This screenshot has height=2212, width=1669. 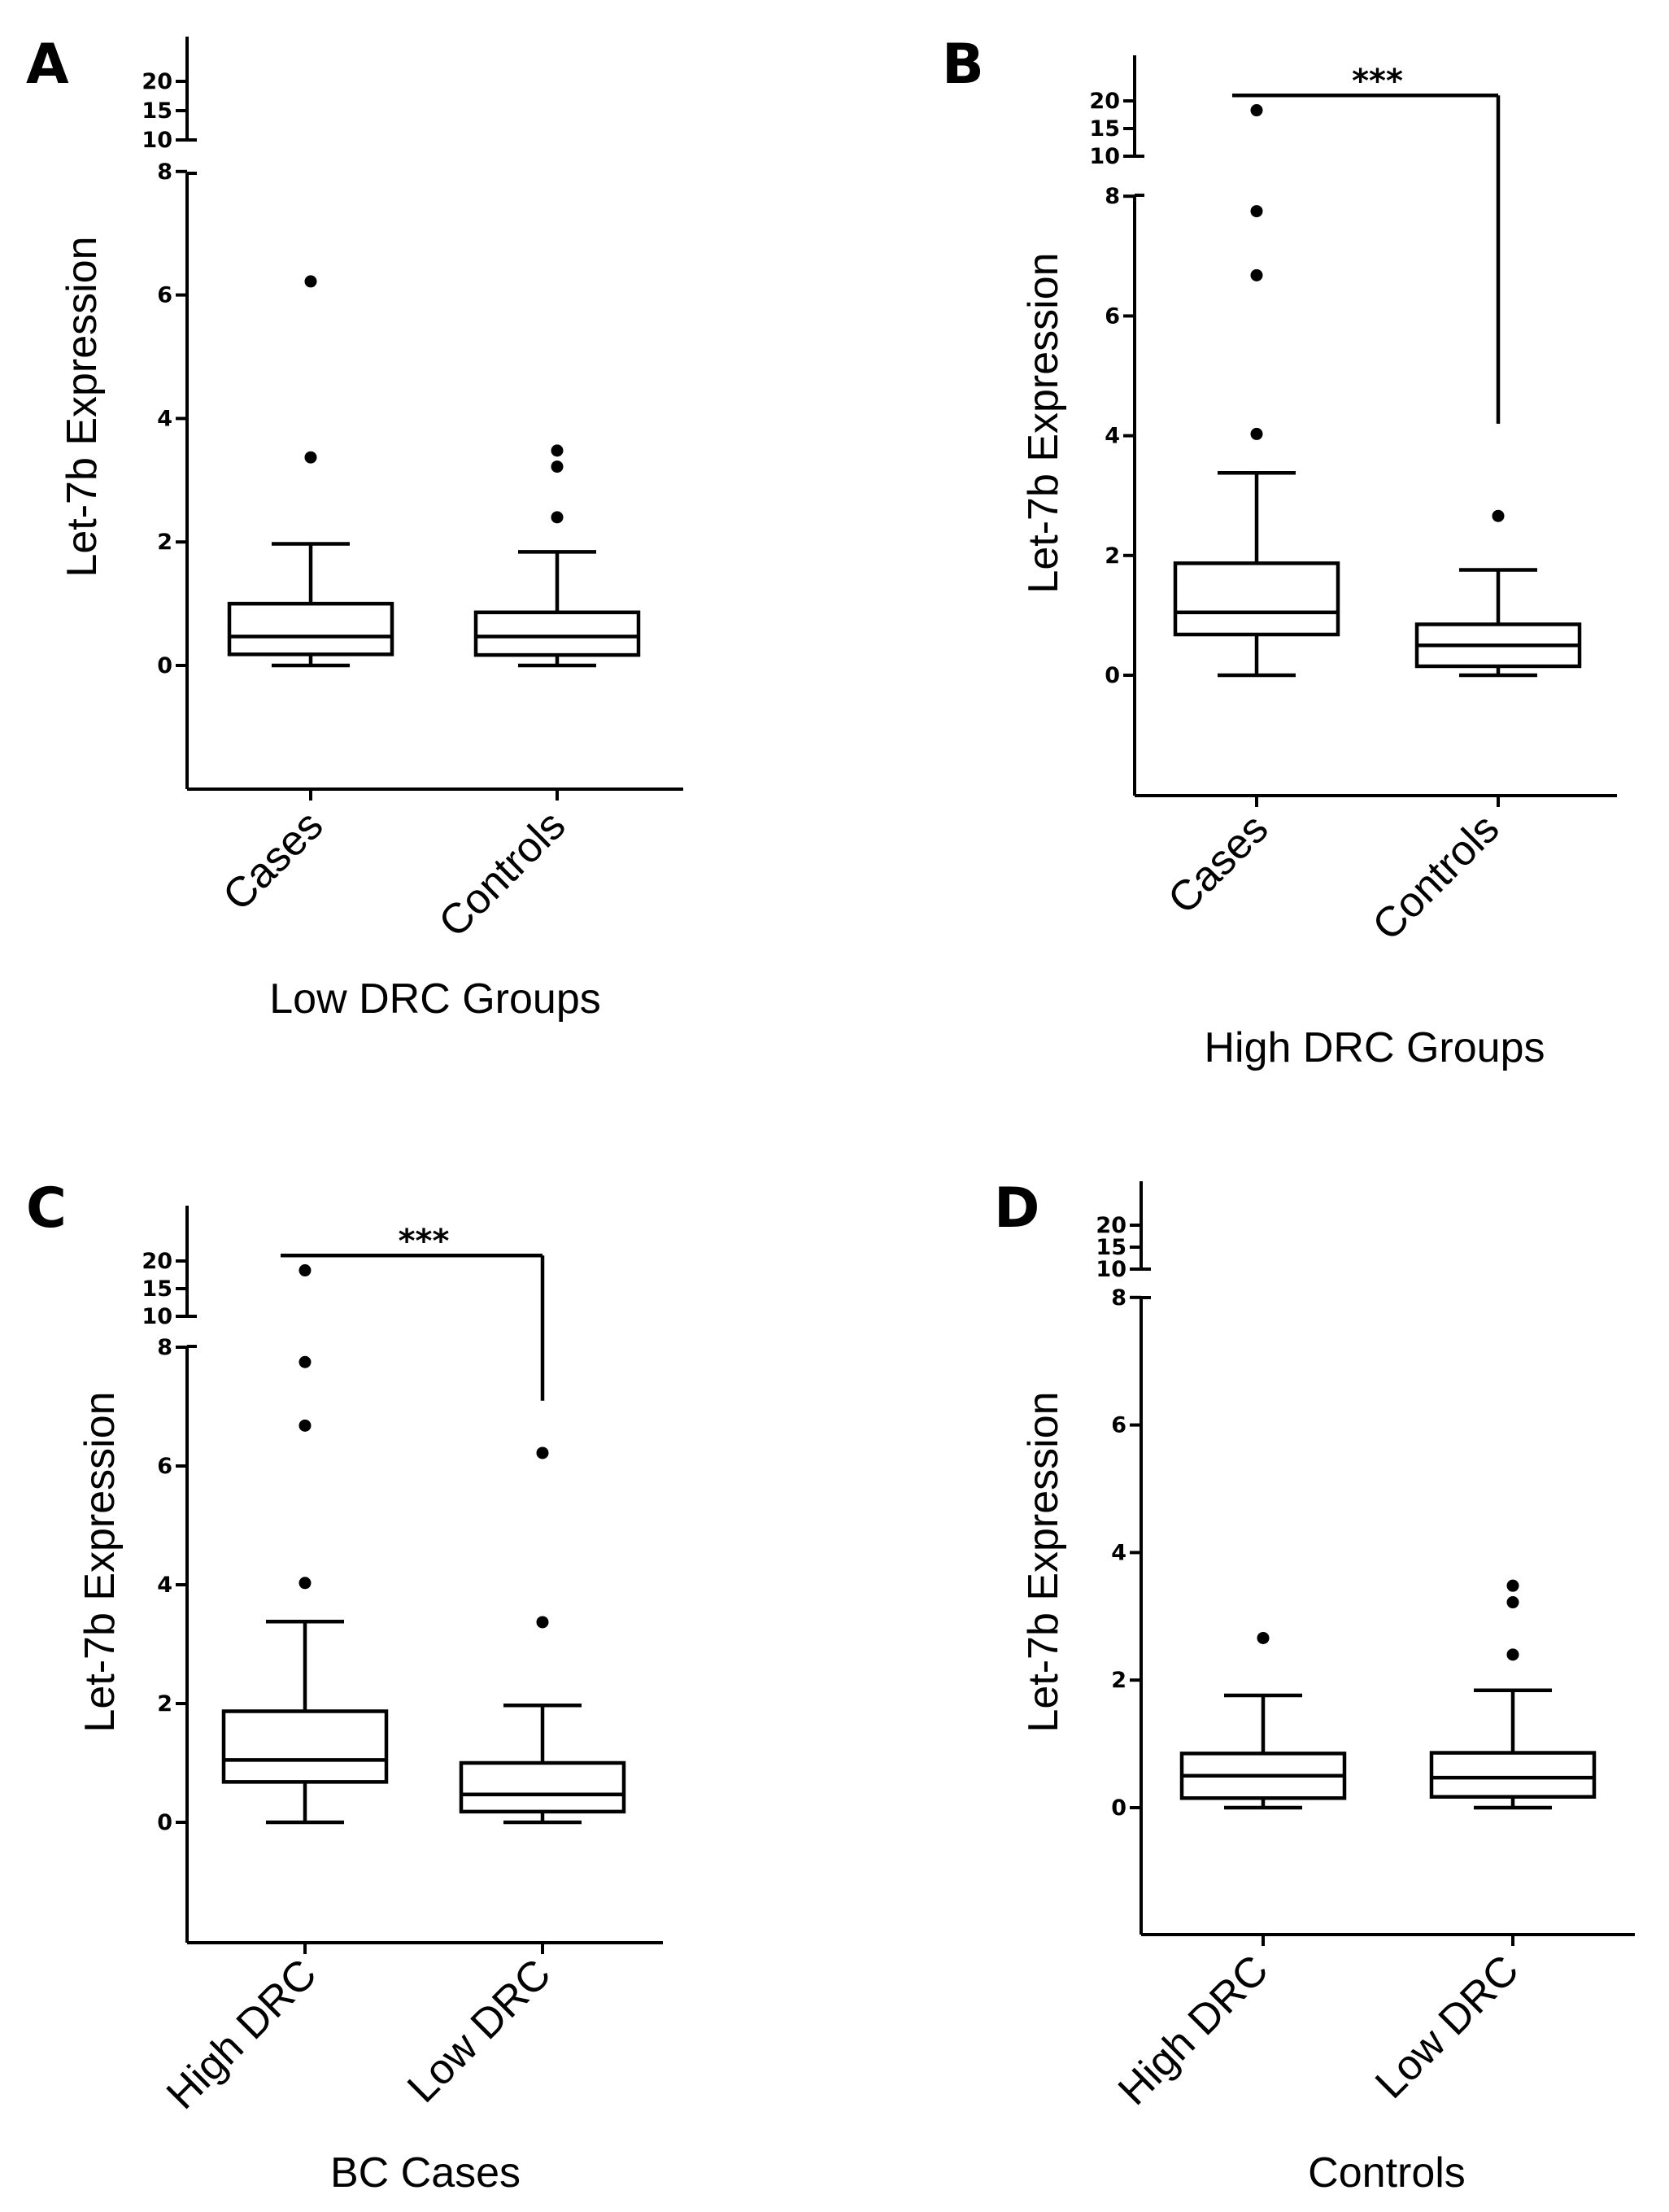 I want to click on panel-letter: A, so click(x=47, y=65).